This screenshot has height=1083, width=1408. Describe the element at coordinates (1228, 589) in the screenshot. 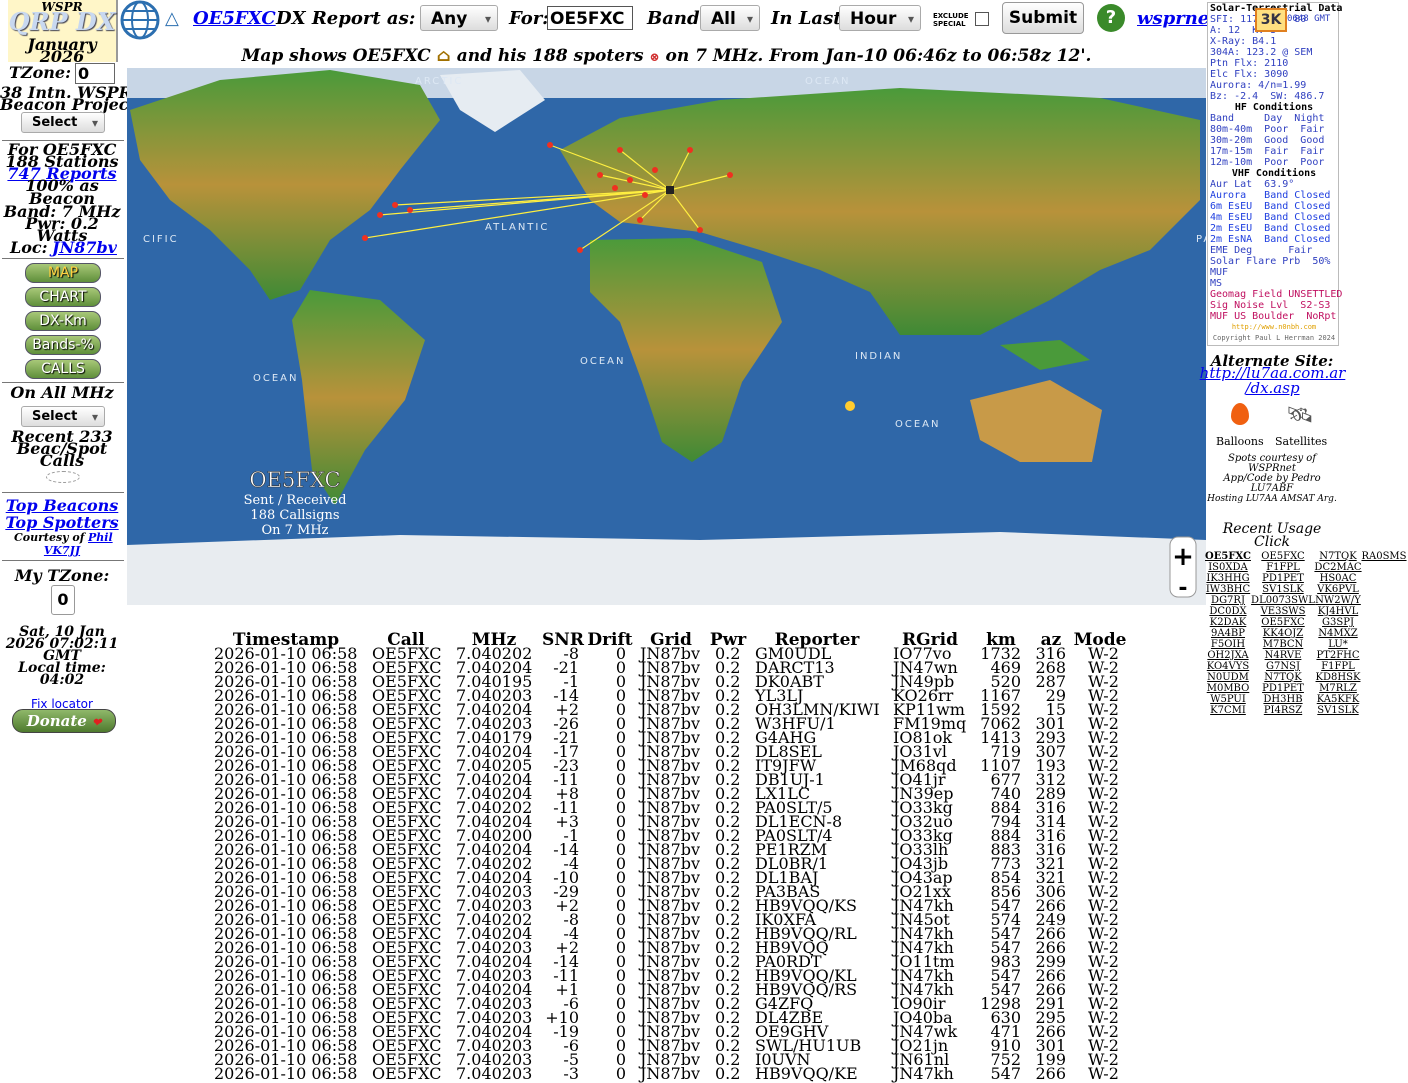

I see `recent-call-link: IW3BHC` at that location.